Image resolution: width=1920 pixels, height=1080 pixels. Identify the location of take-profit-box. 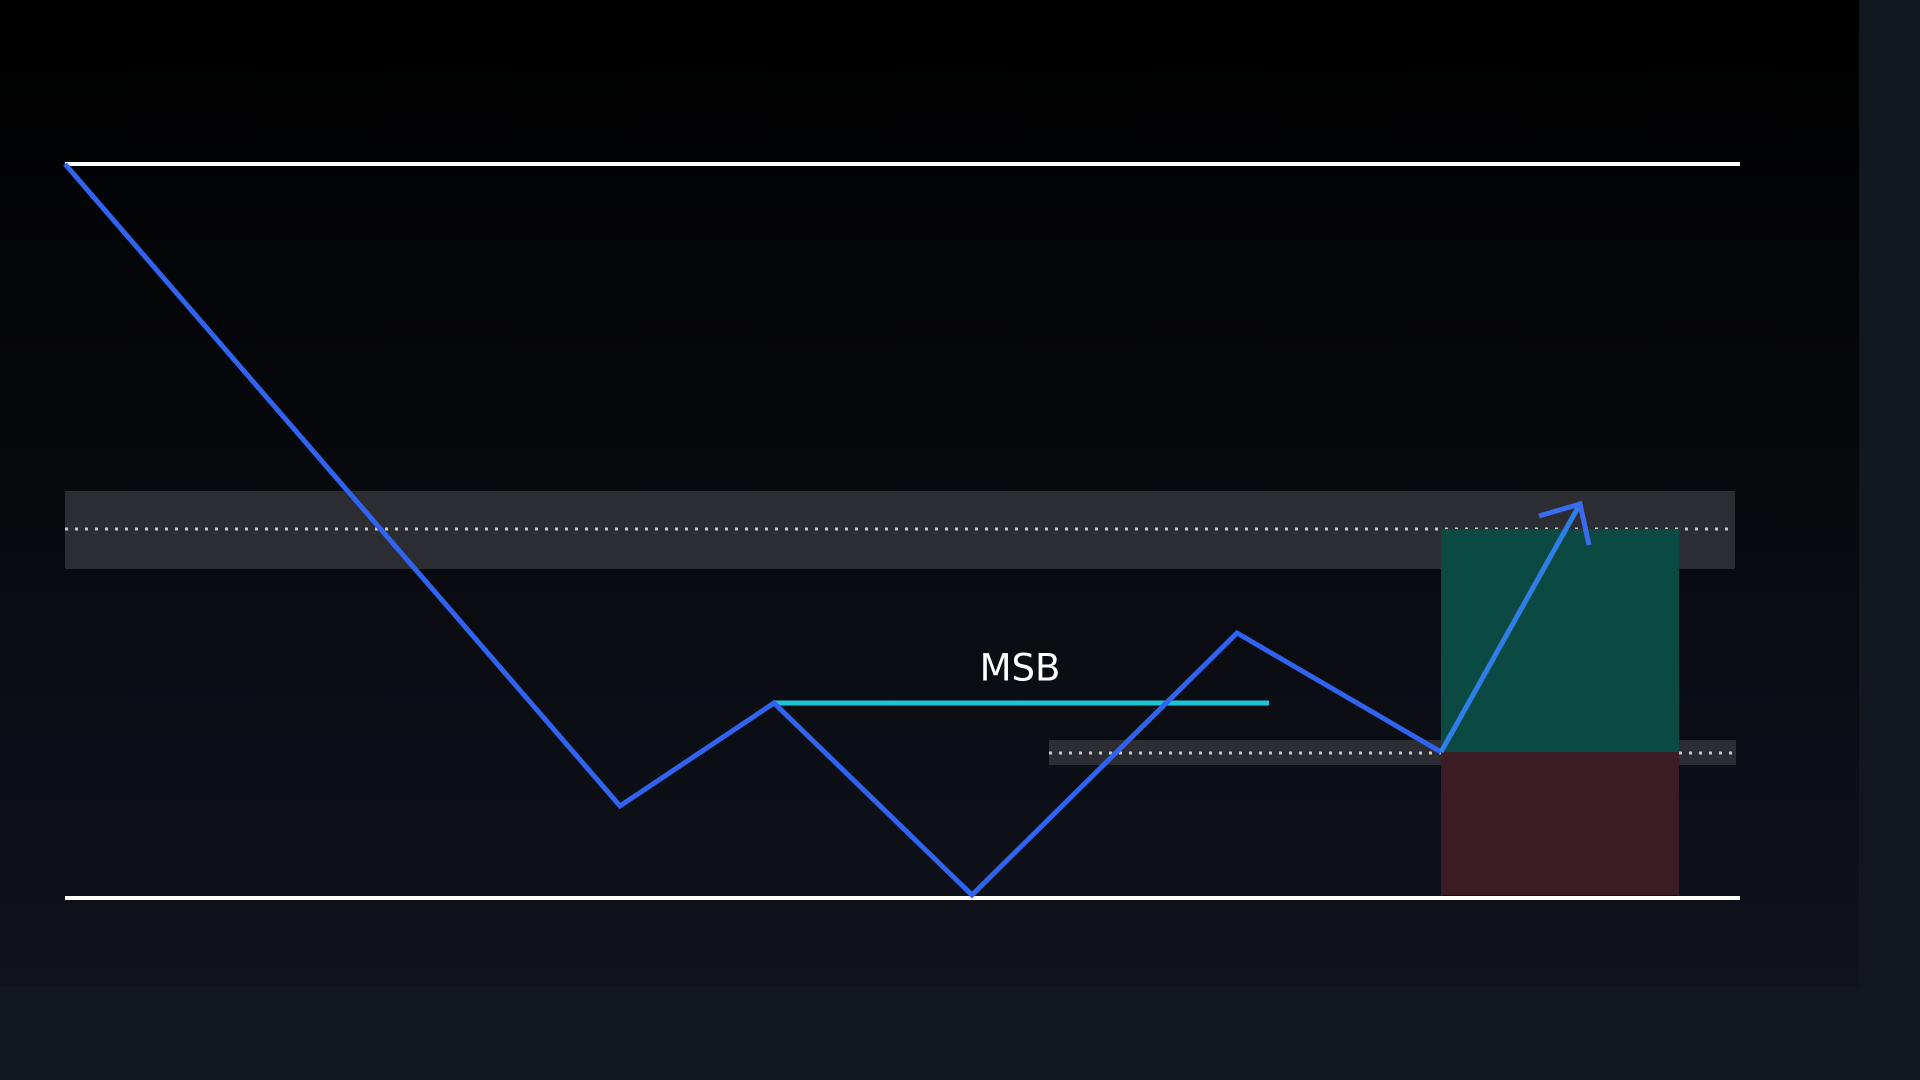
(1560, 640).